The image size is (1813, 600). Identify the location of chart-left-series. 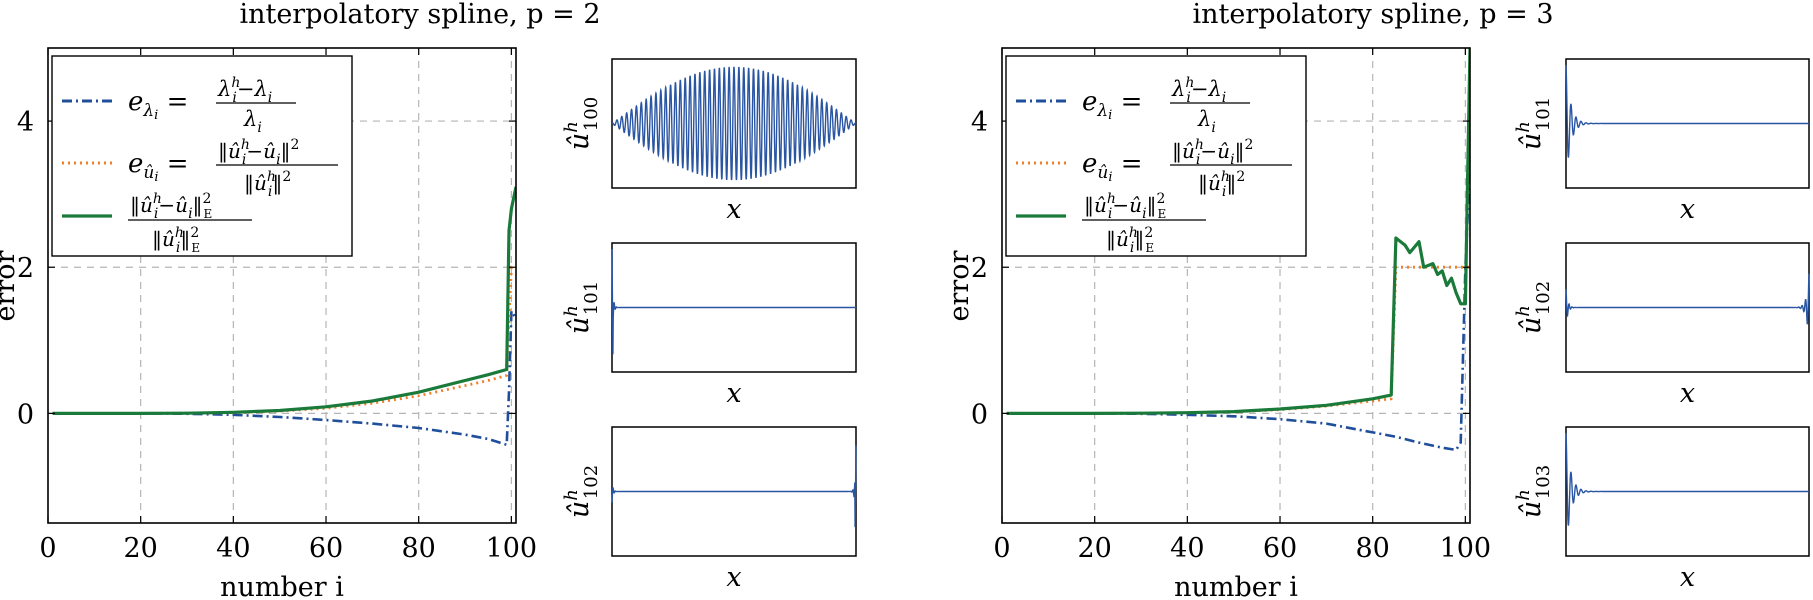
(284, 316).